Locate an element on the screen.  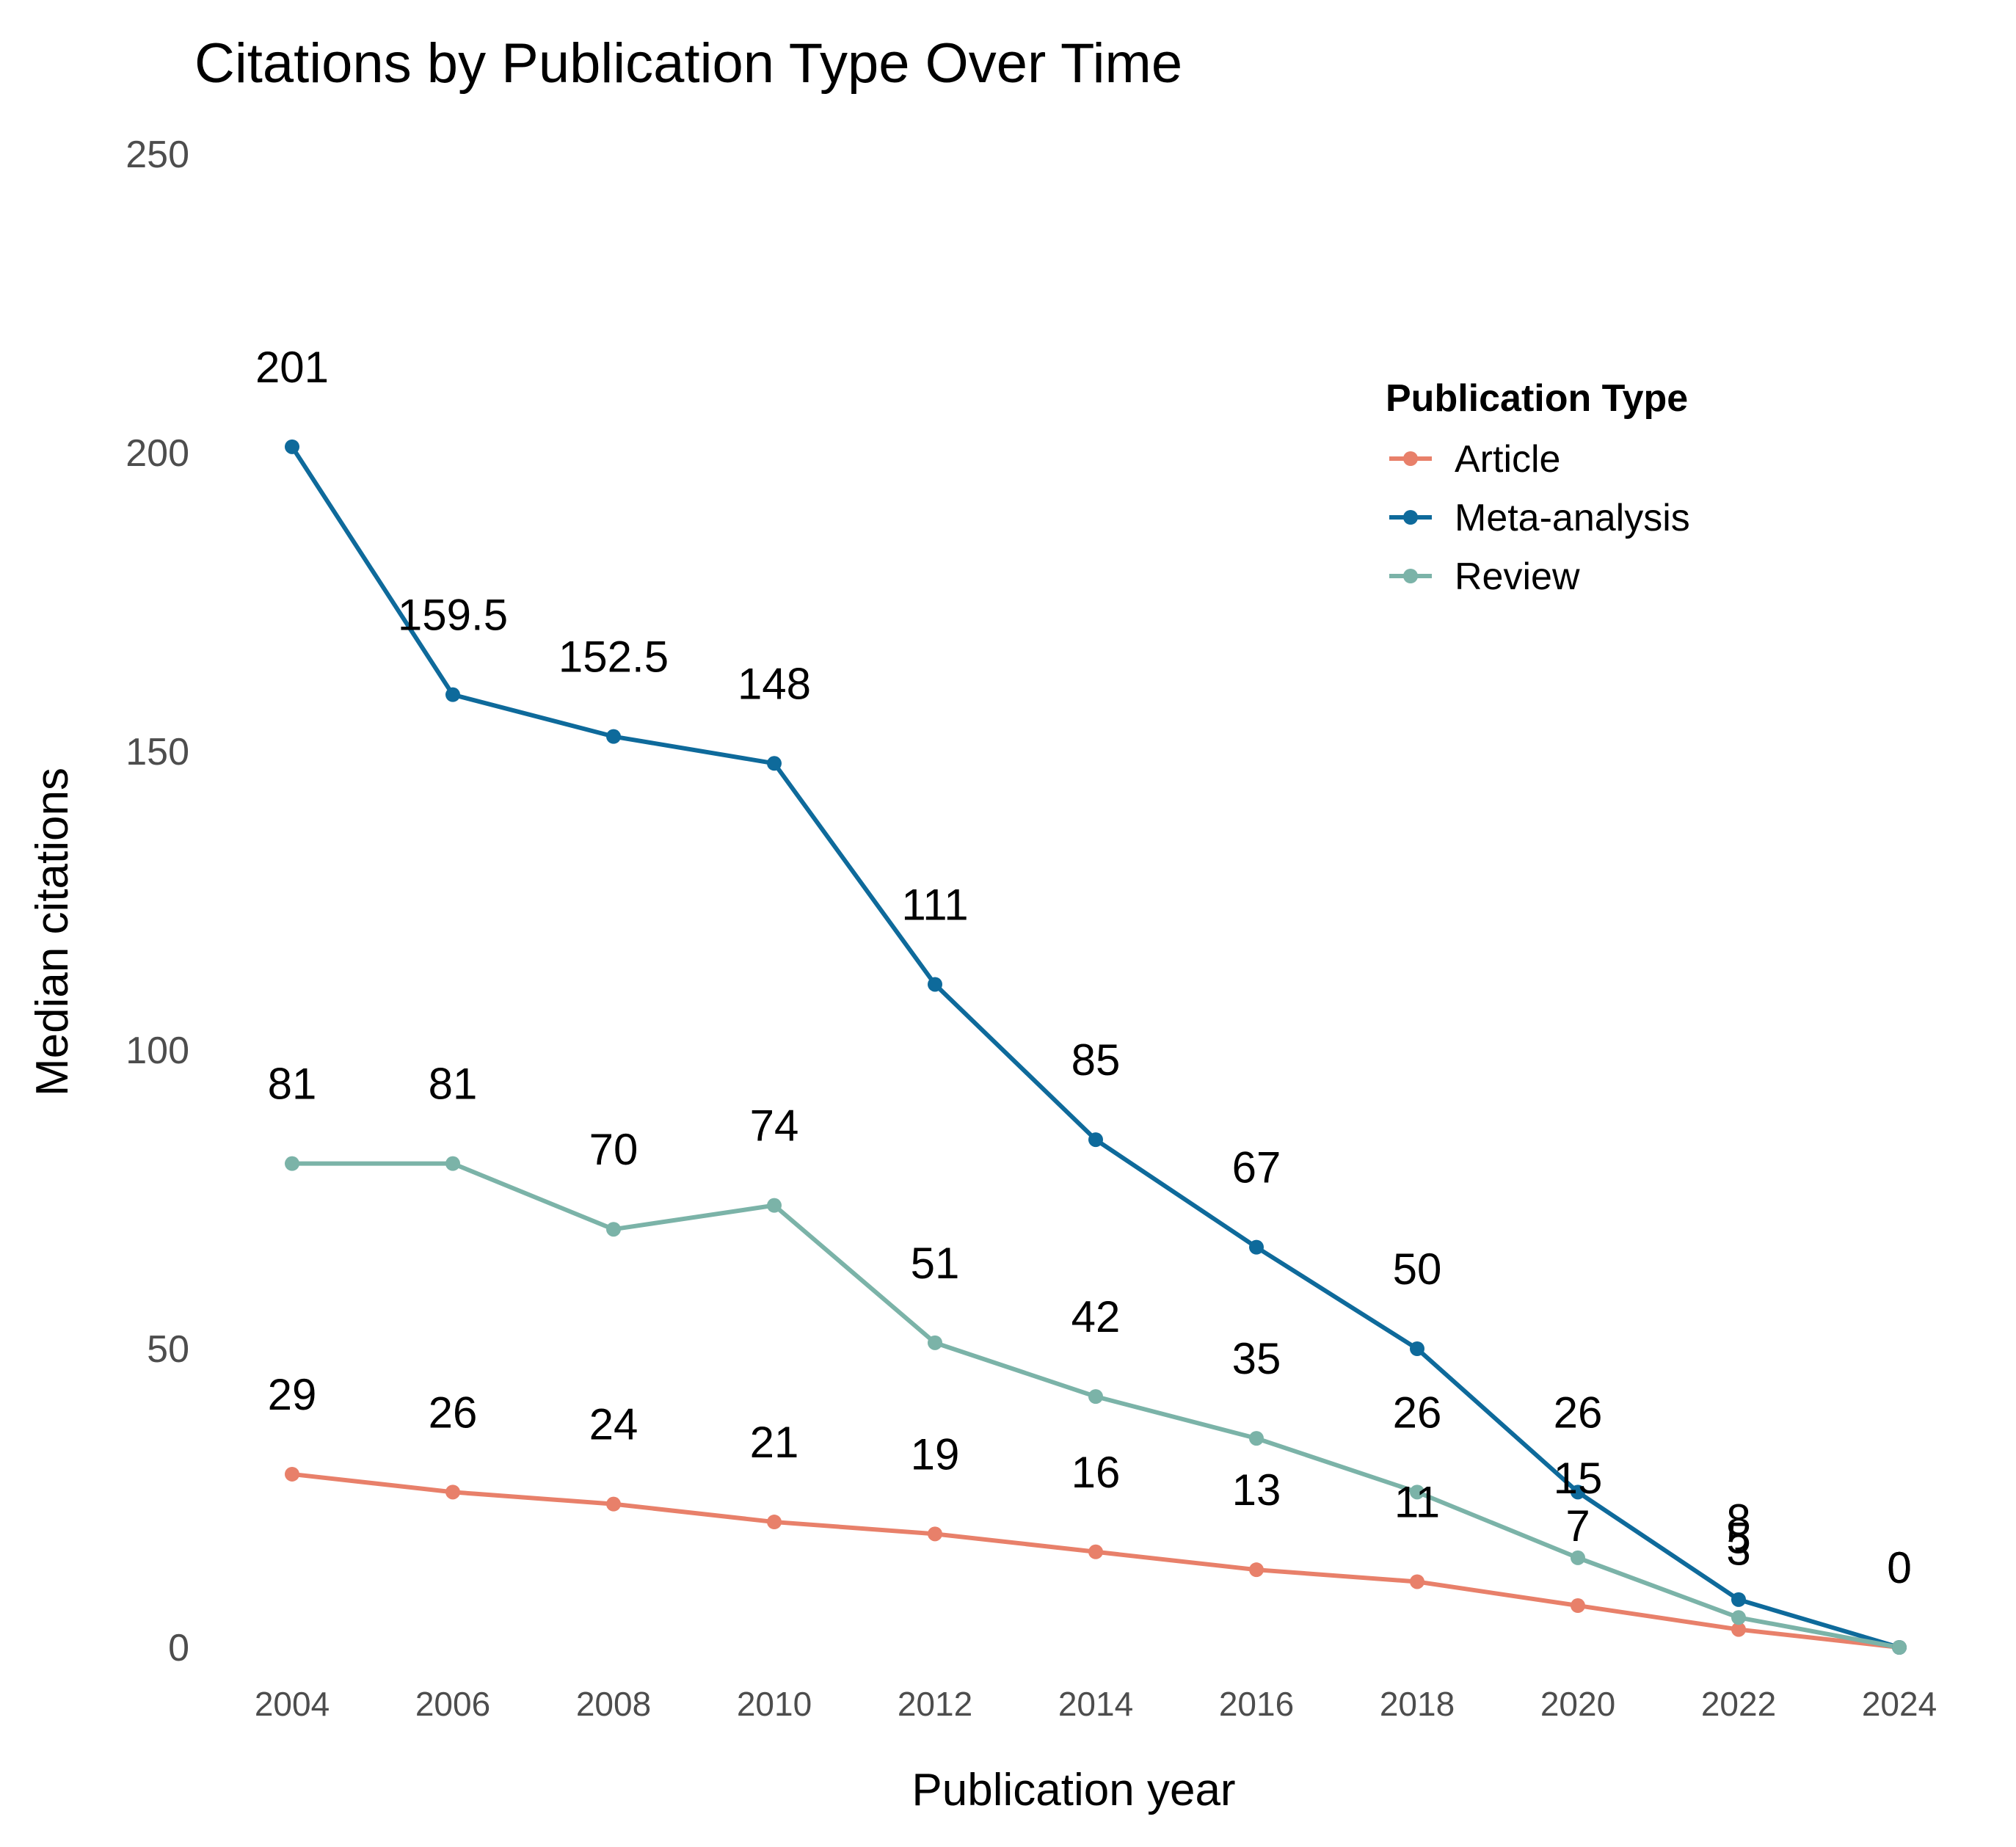
data-label-meta-analysis: 0 is located at coordinates (1899, 1567).